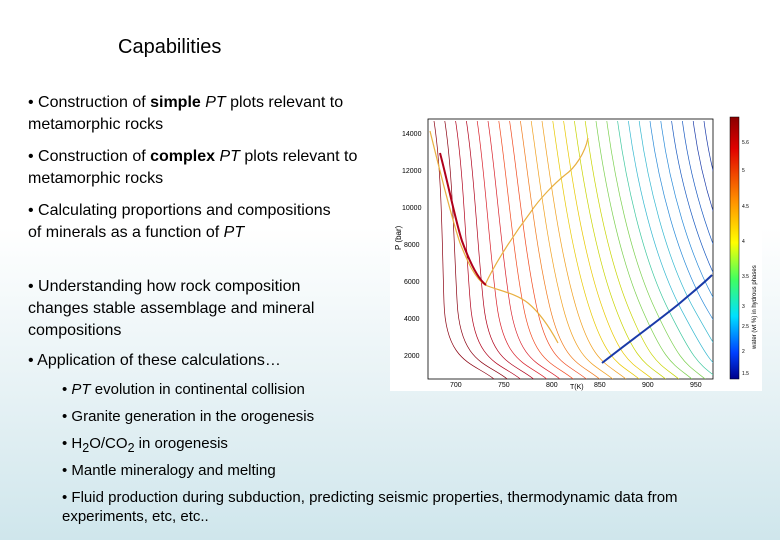 The height and width of the screenshot is (540, 780). I want to click on sub-bullet-granite: • Granite generation in the orogenesis, so click(188, 416).